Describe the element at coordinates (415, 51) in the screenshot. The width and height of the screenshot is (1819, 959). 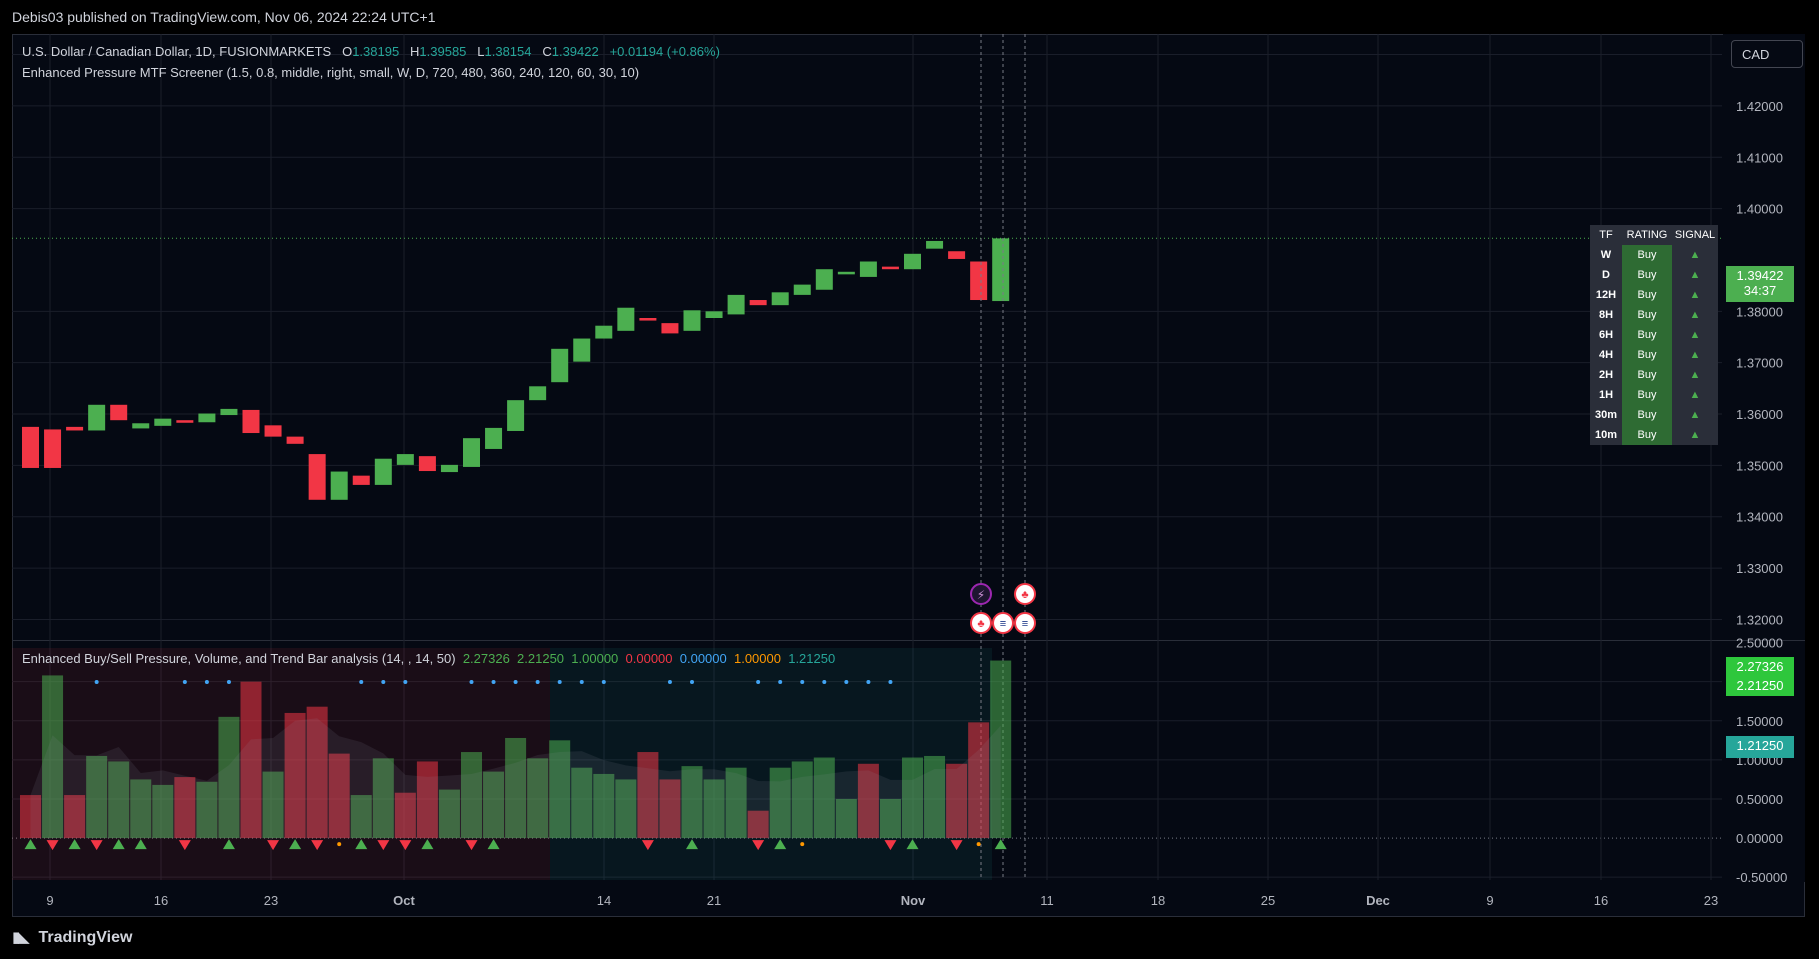
I see `high-label: H` at that location.